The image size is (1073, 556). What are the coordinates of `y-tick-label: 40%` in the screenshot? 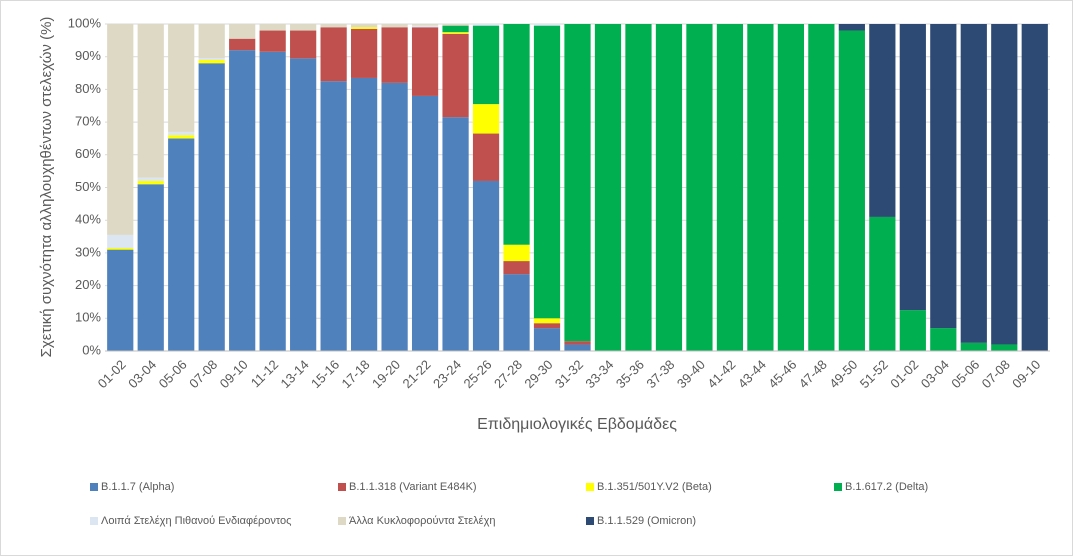 It's located at (88, 219).